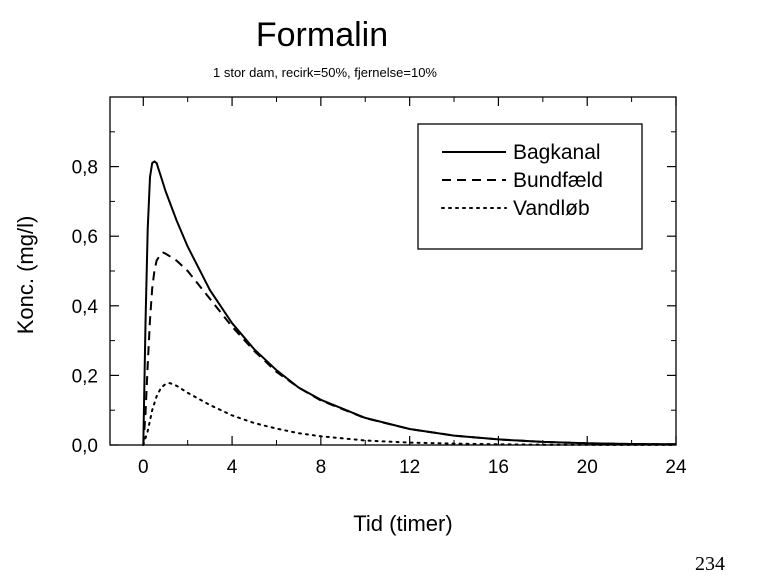 This screenshot has height=576, width=777. Describe the element at coordinates (85, 376) in the screenshot. I see `y-tick-label: 0,2` at that location.